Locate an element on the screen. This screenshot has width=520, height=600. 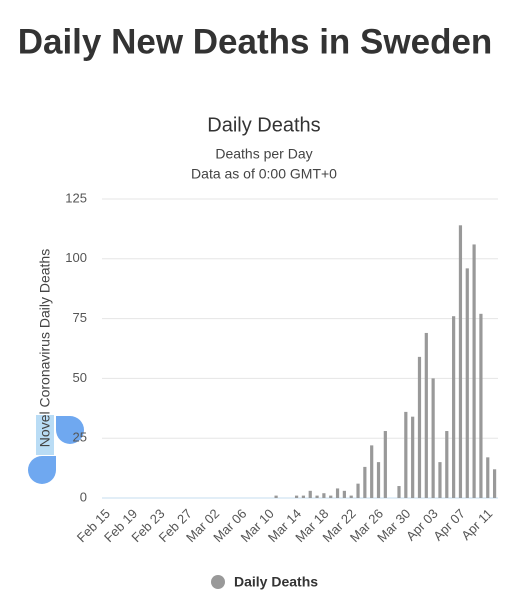
legend-label: Daily Deaths is located at coordinates (276, 582).